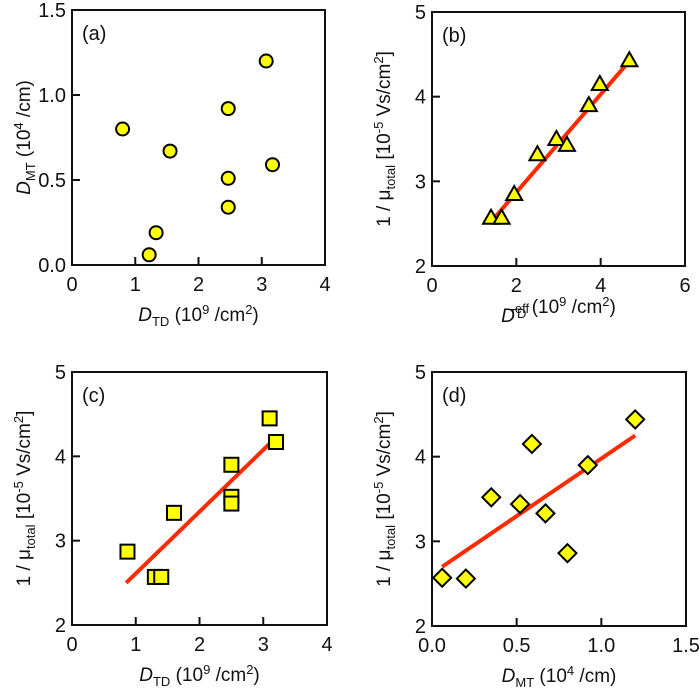  I want to click on y-tick-label: 1.5, so click(52, 11).